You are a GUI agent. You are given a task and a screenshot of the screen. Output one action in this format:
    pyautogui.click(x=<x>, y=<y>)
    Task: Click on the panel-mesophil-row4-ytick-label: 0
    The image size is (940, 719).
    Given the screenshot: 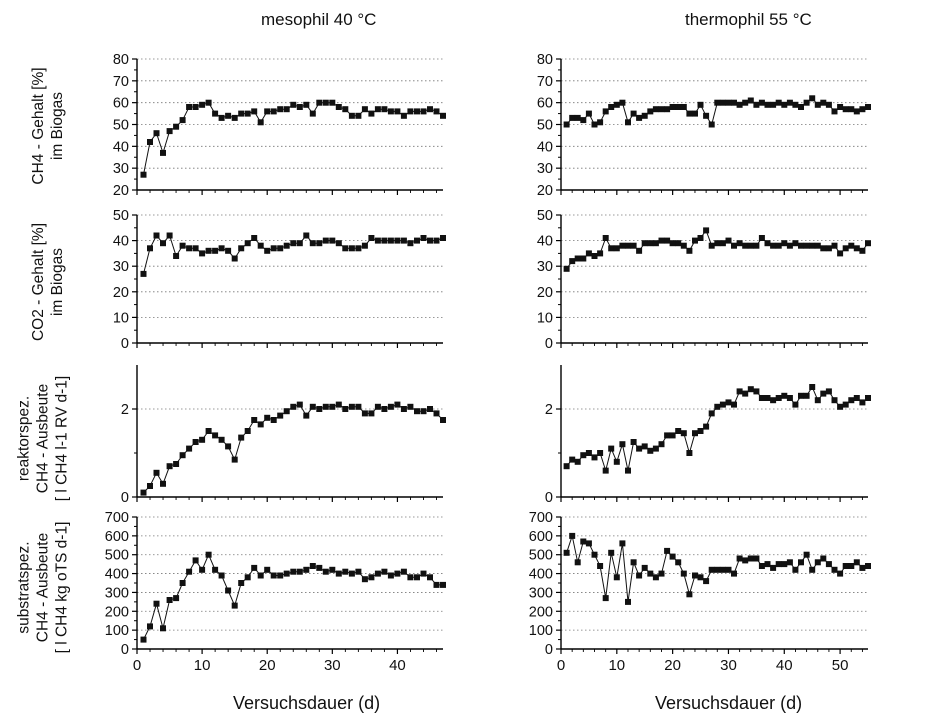 What is the action you would take?
    pyautogui.click(x=125, y=650)
    